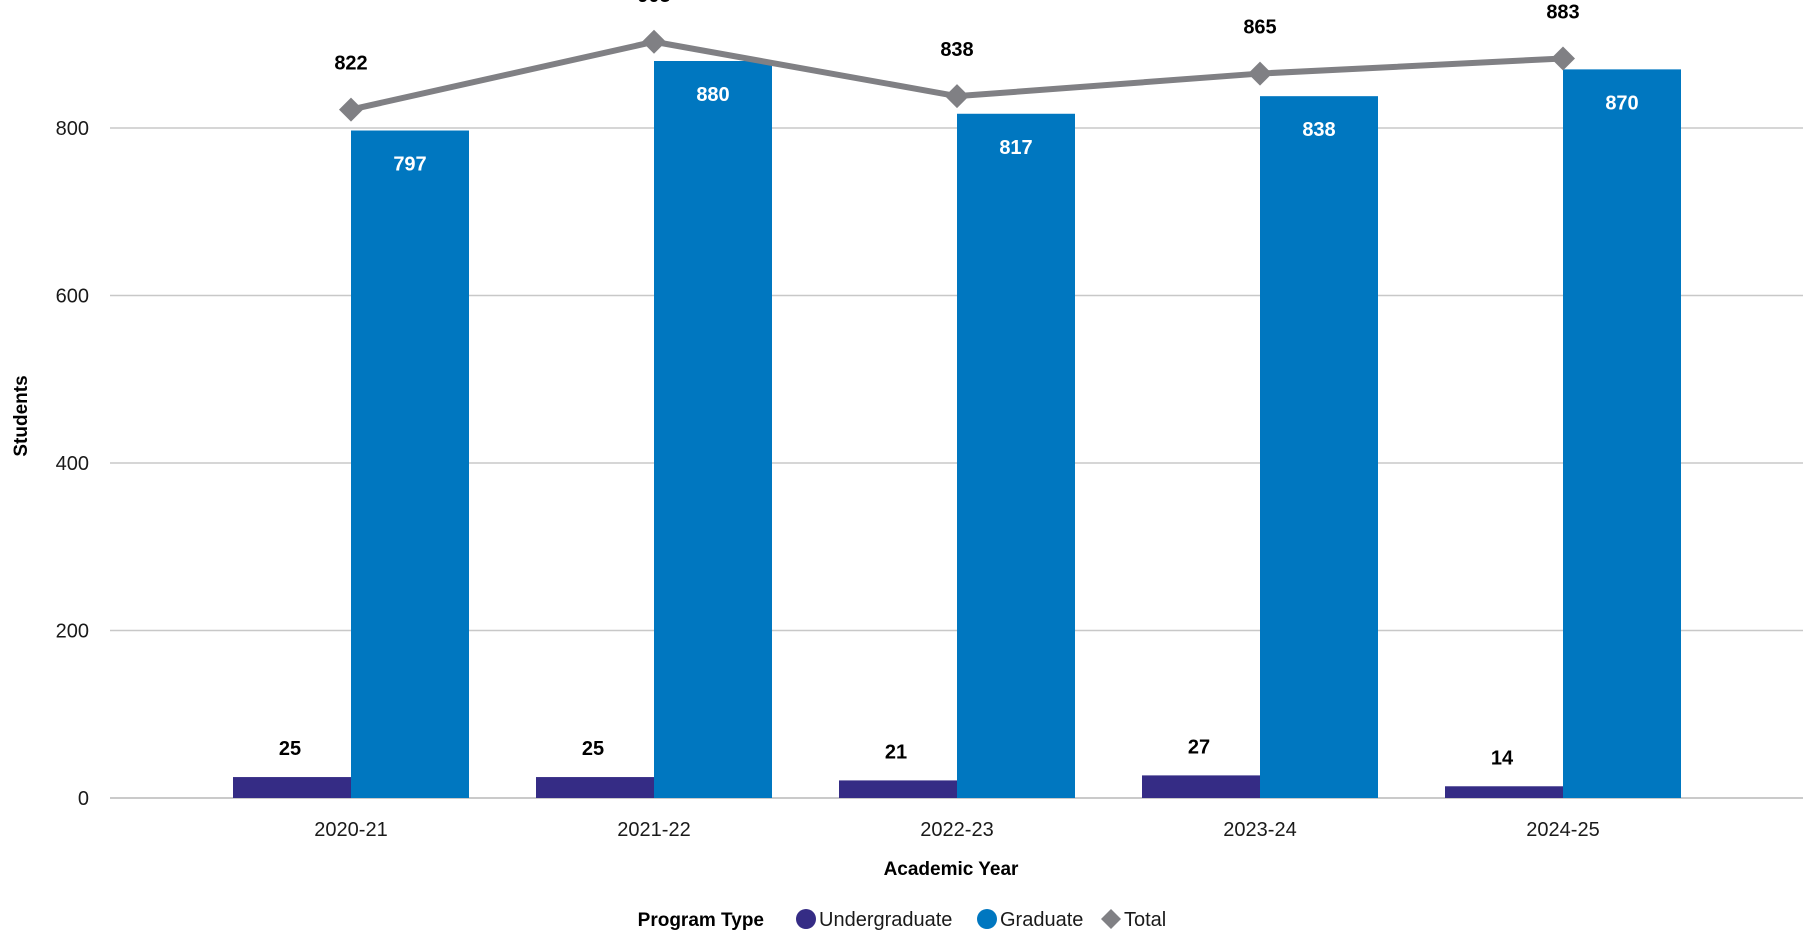  Describe the element at coordinates (350, 64) in the screenshot. I see `data-label-total: 822` at that location.